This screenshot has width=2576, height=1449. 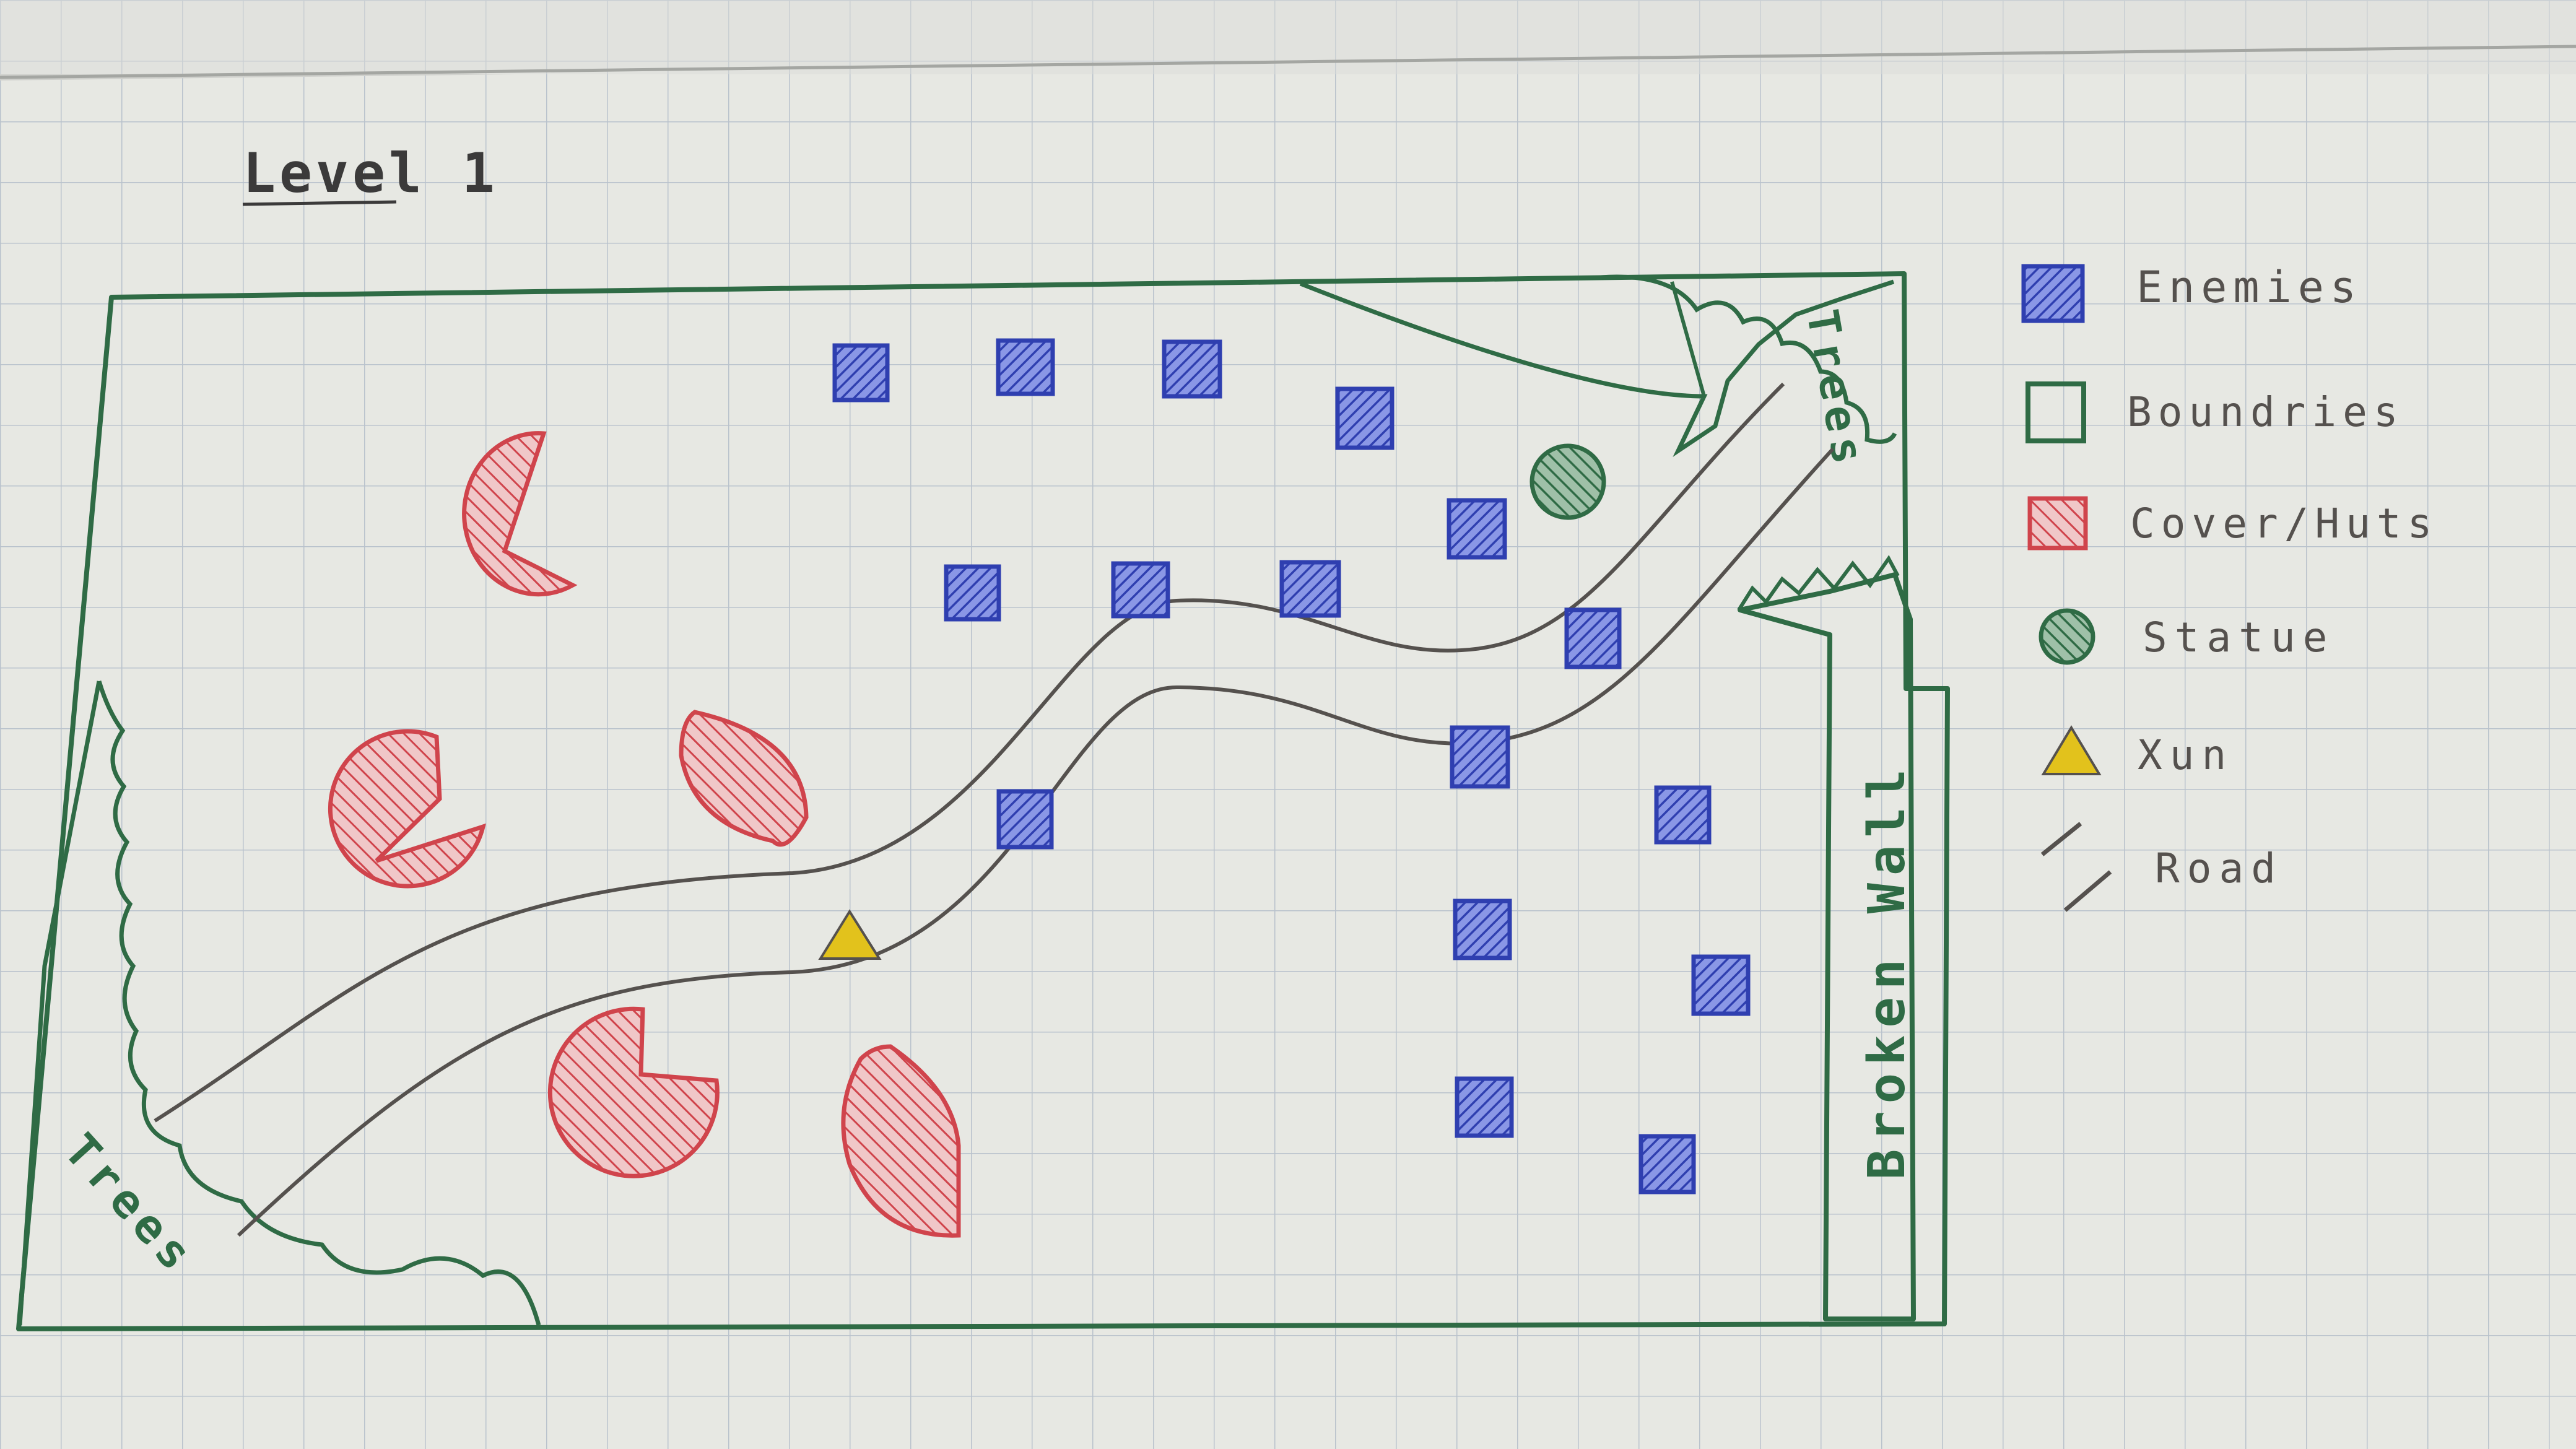 I want to click on legend-label: Boundries, so click(x=2265, y=412).